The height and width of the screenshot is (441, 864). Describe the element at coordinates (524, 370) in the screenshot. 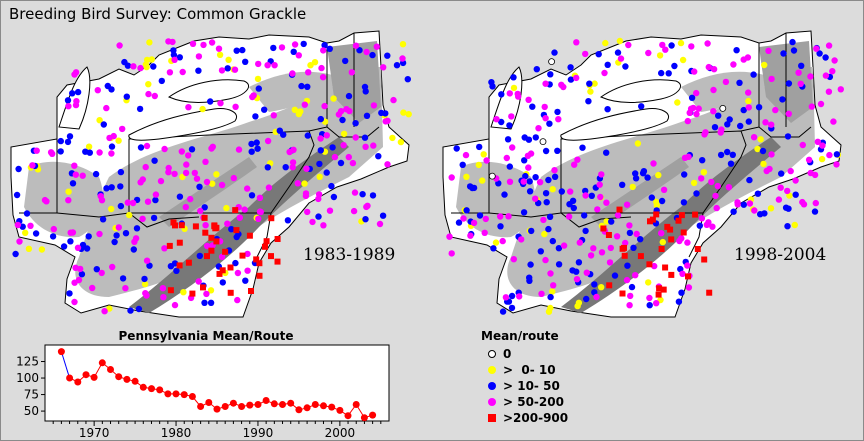

I see `legend-item: > 0- 10` at that location.